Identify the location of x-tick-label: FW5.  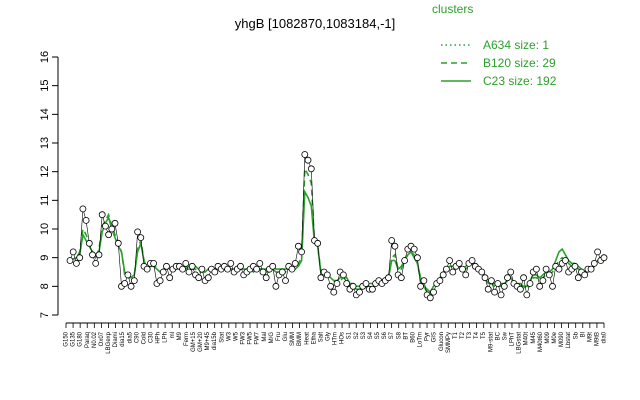
(251, 337).